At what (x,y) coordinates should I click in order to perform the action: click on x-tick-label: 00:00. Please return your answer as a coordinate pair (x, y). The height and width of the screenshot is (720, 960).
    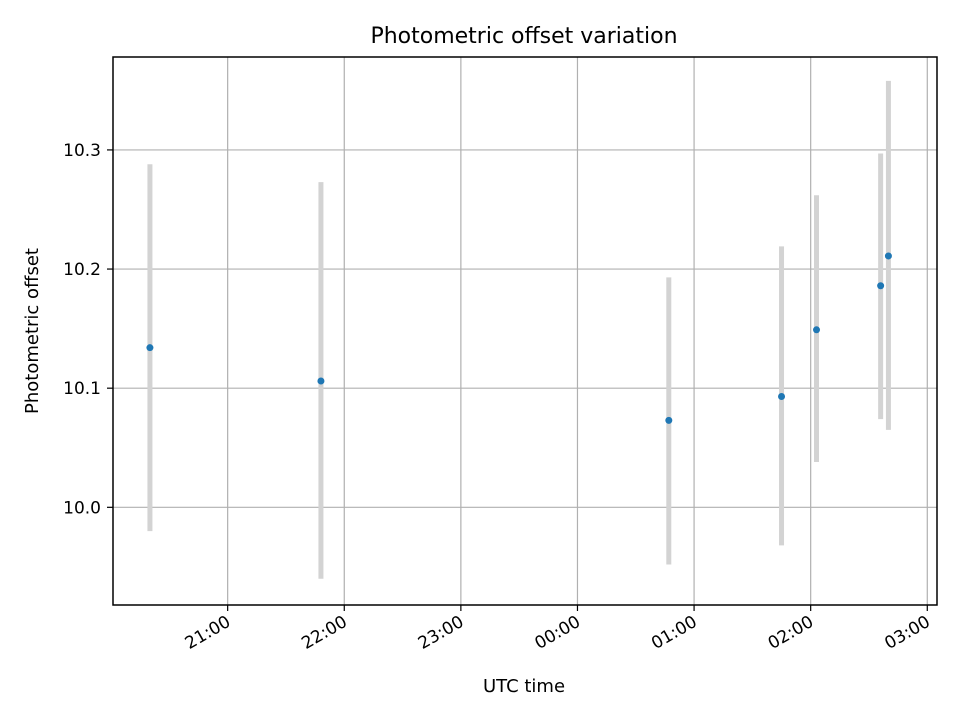
    Looking at the image, I should click on (558, 633).